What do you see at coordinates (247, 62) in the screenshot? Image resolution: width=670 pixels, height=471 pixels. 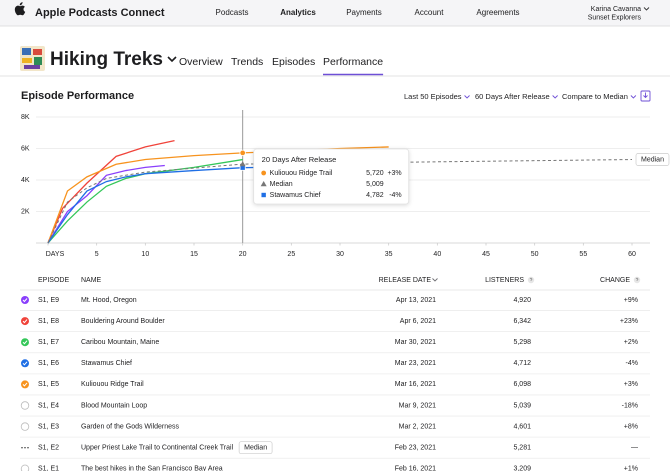 I see `tab: Trends` at bounding box center [247, 62].